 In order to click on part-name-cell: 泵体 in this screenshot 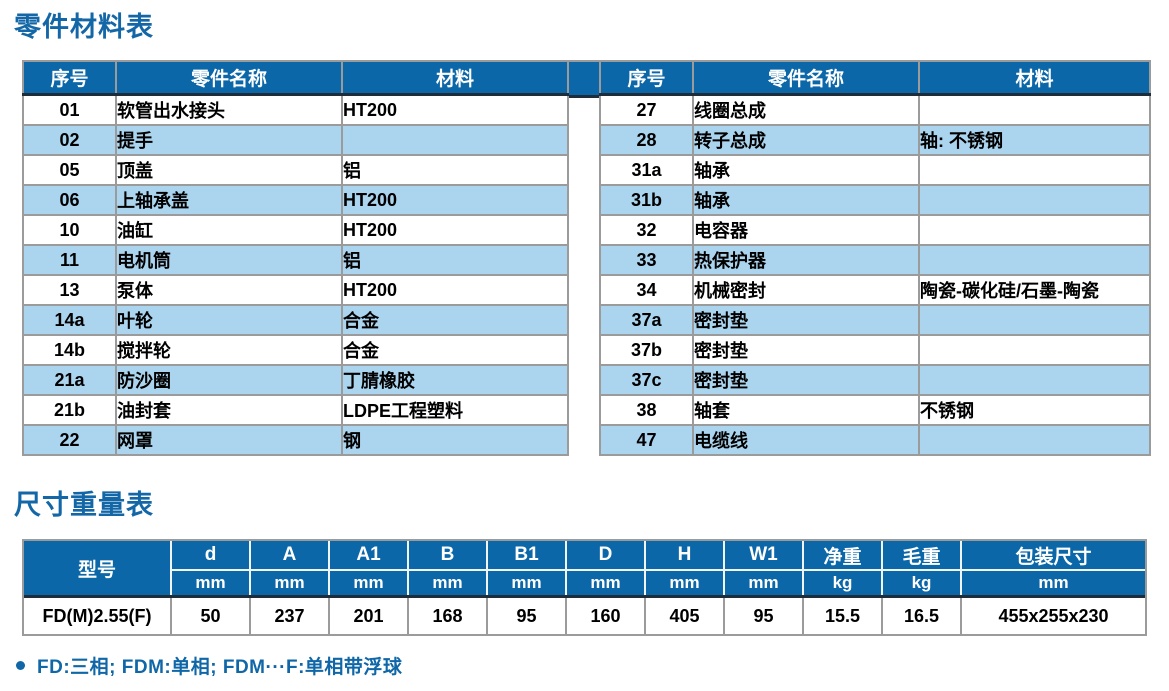, I will do `click(229, 290)`.